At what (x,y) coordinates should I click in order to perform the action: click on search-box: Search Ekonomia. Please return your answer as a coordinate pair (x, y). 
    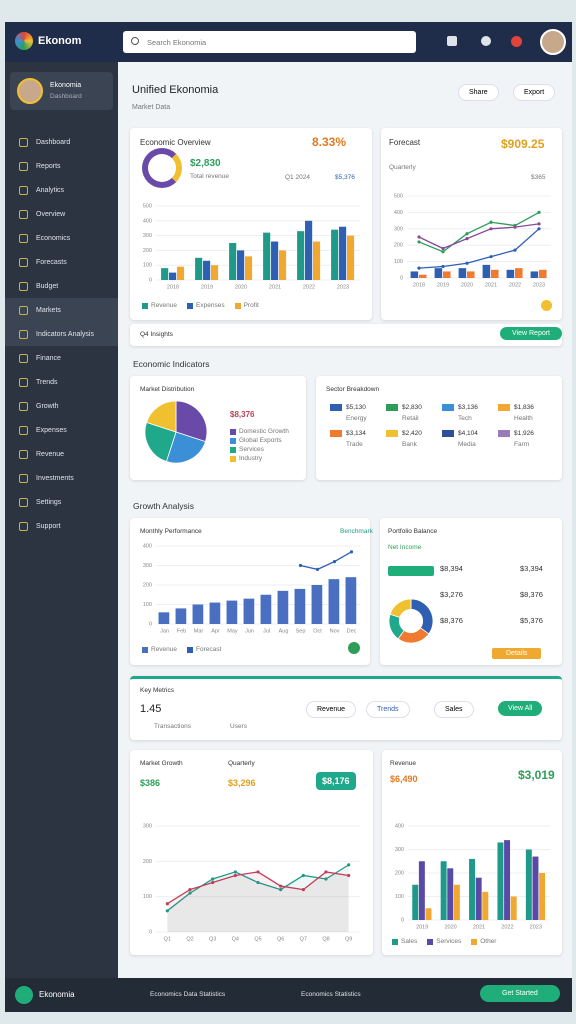
    Looking at the image, I should click on (269, 42).